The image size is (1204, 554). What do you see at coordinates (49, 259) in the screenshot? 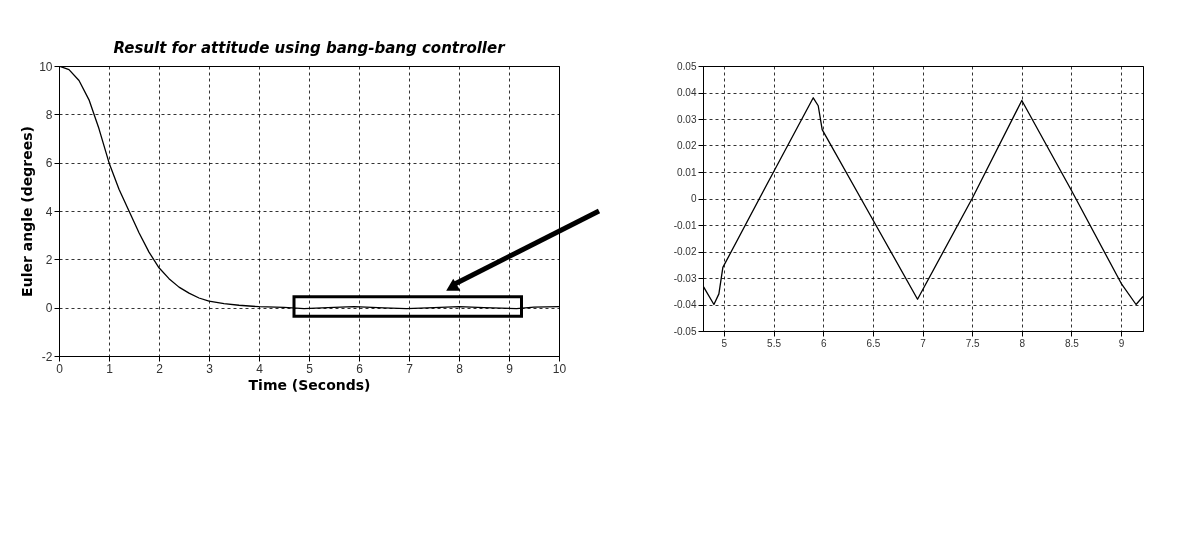
I see `y-tick-label: 2` at bounding box center [49, 259].